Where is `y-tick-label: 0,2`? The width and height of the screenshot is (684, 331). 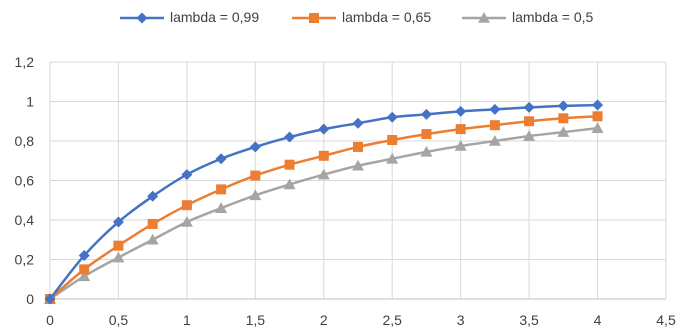
y-tick-label: 0,2 is located at coordinates (25, 260).